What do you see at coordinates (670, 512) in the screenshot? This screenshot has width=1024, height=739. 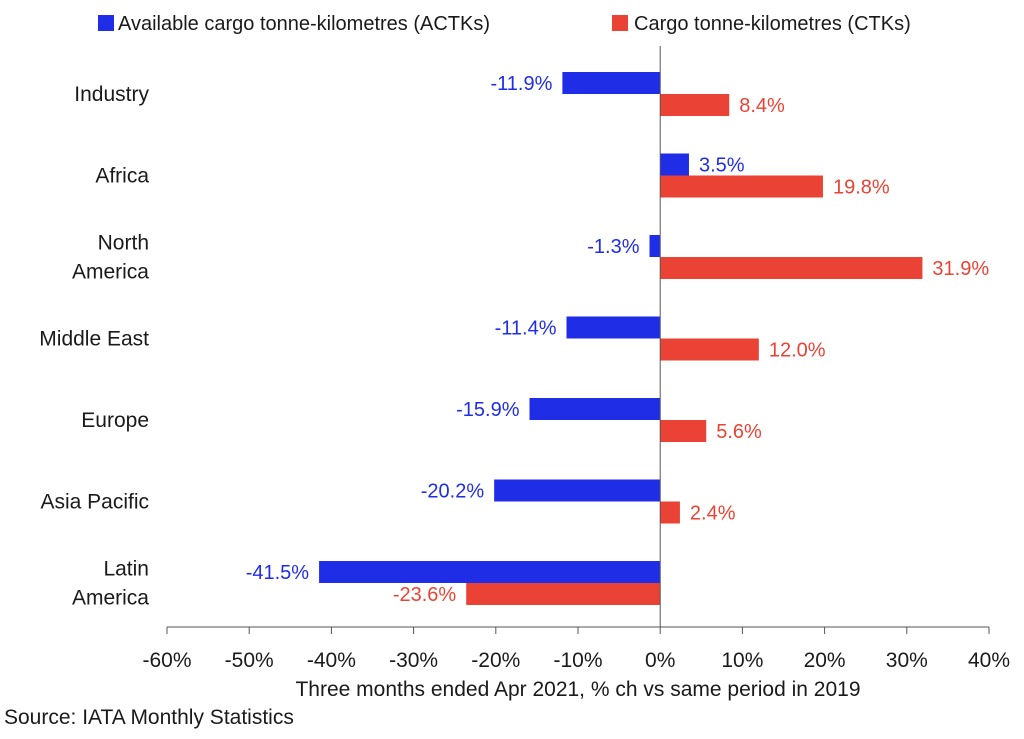 I see `bar-ctk-asia-pacific` at bounding box center [670, 512].